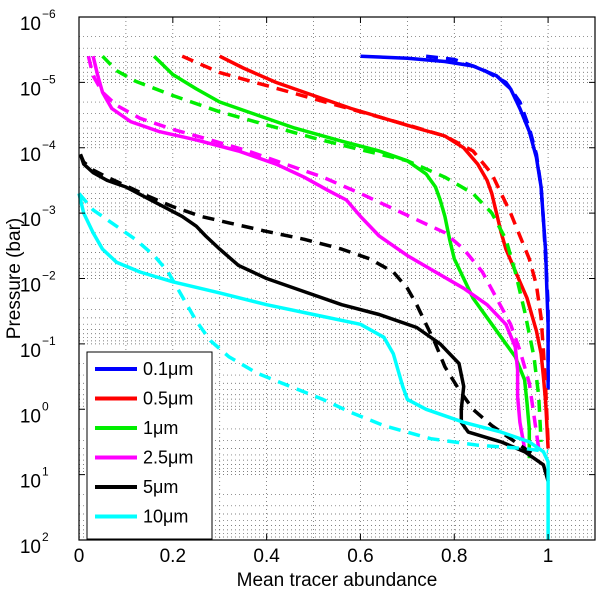  I want to click on x-tick-label: 0.8, so click(454, 556).